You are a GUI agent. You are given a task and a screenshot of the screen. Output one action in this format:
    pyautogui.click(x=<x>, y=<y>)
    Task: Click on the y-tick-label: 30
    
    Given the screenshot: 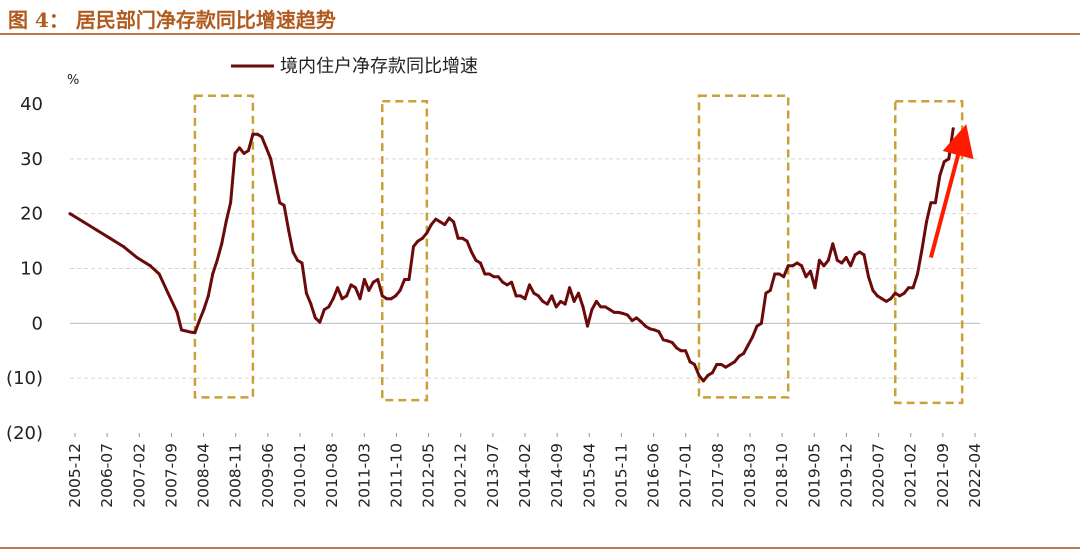 What is the action you would take?
    pyautogui.click(x=31, y=159)
    